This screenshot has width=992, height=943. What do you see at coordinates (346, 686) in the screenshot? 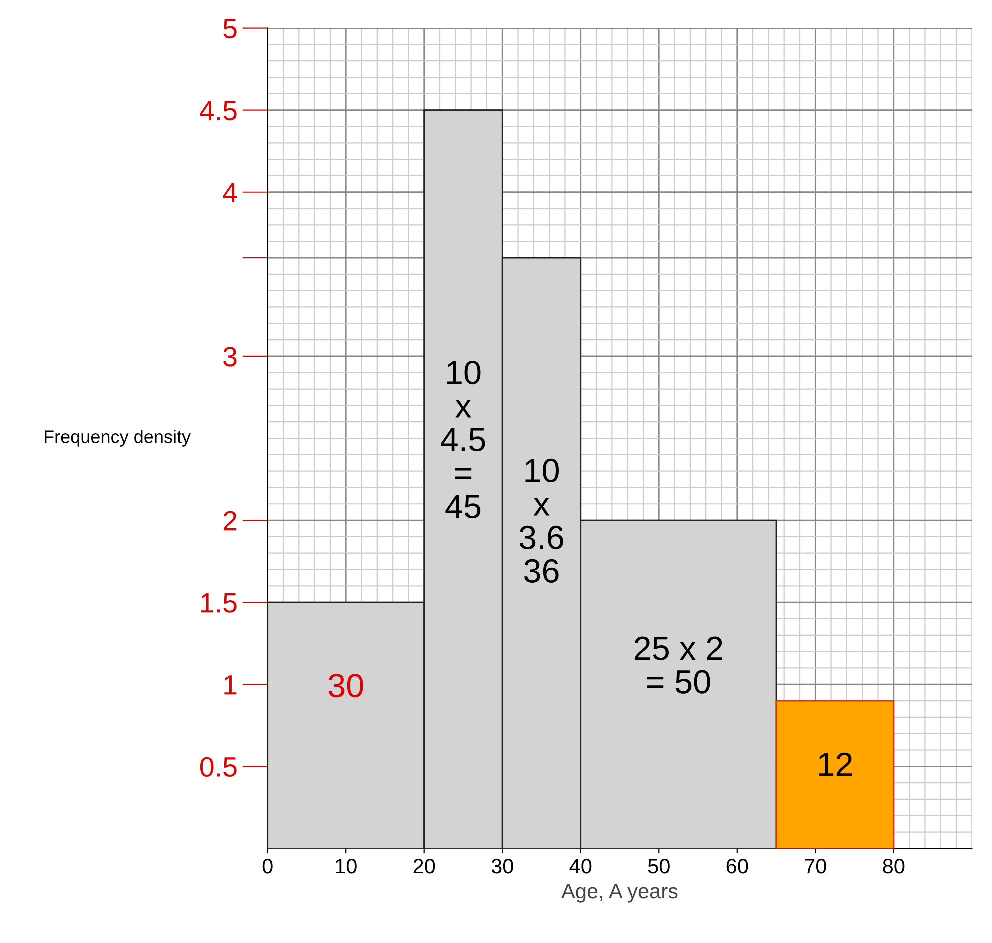
I see `annotation: 30` at bounding box center [346, 686].